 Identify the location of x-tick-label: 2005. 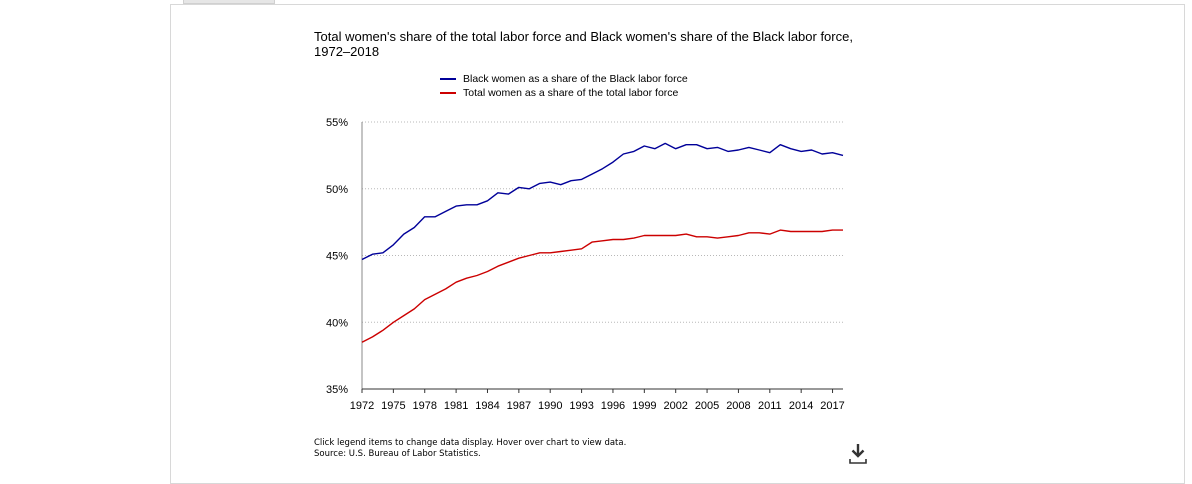
(707, 406).